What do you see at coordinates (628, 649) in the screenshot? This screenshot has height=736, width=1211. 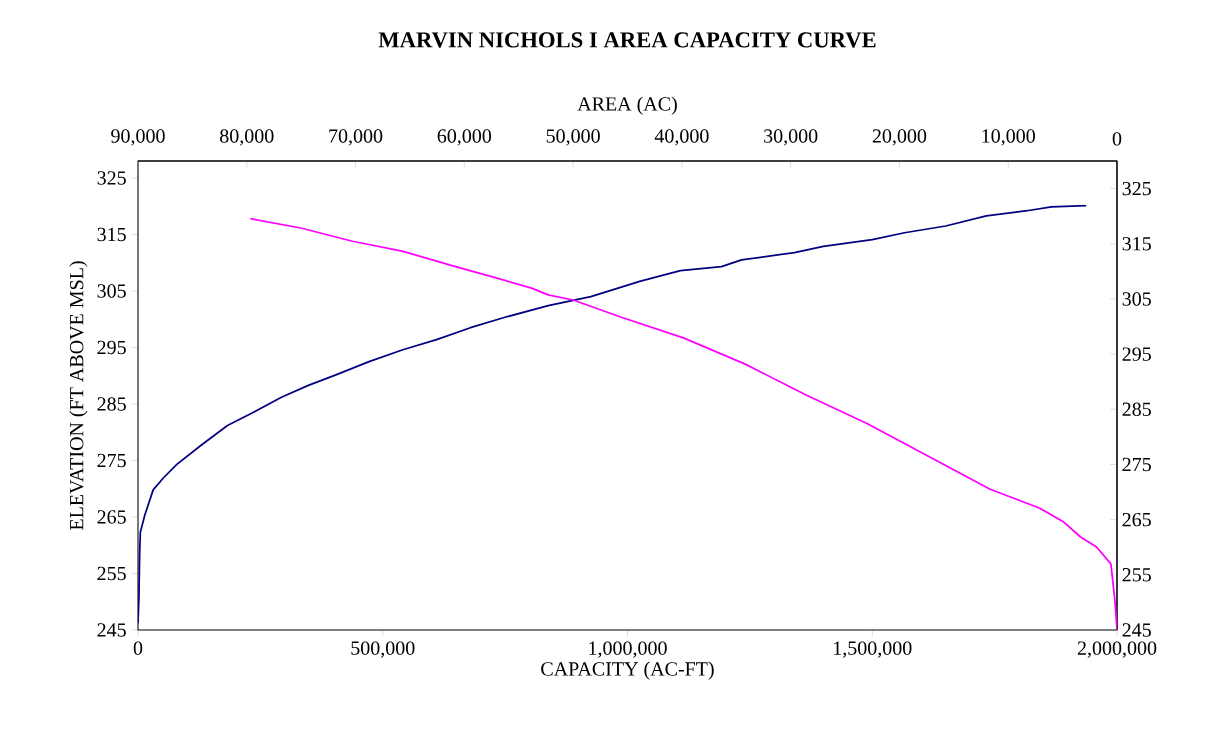 I see `x-tick-label: 1,000,000` at bounding box center [628, 649].